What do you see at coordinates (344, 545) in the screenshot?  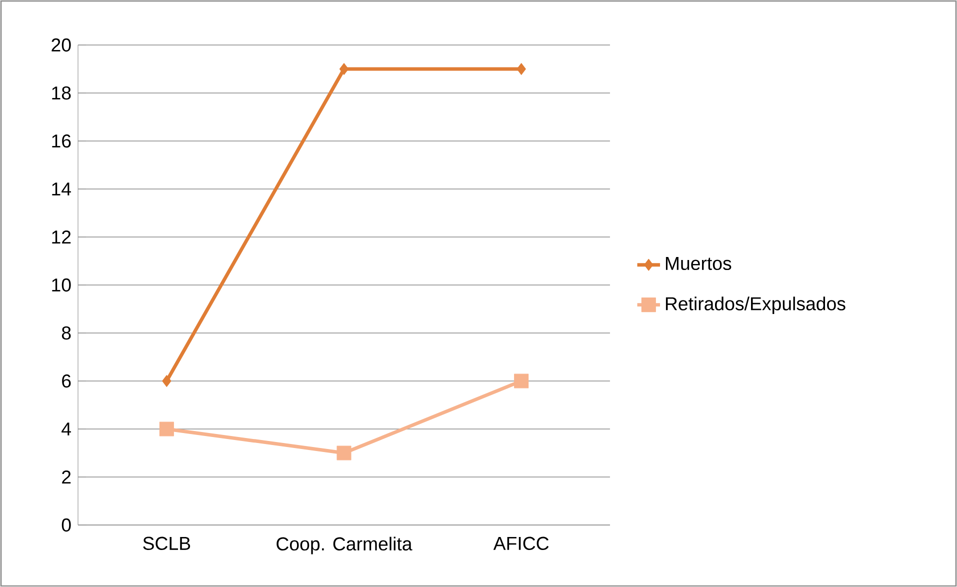 I see `x-tick-label: Coop. Carmelita` at bounding box center [344, 545].